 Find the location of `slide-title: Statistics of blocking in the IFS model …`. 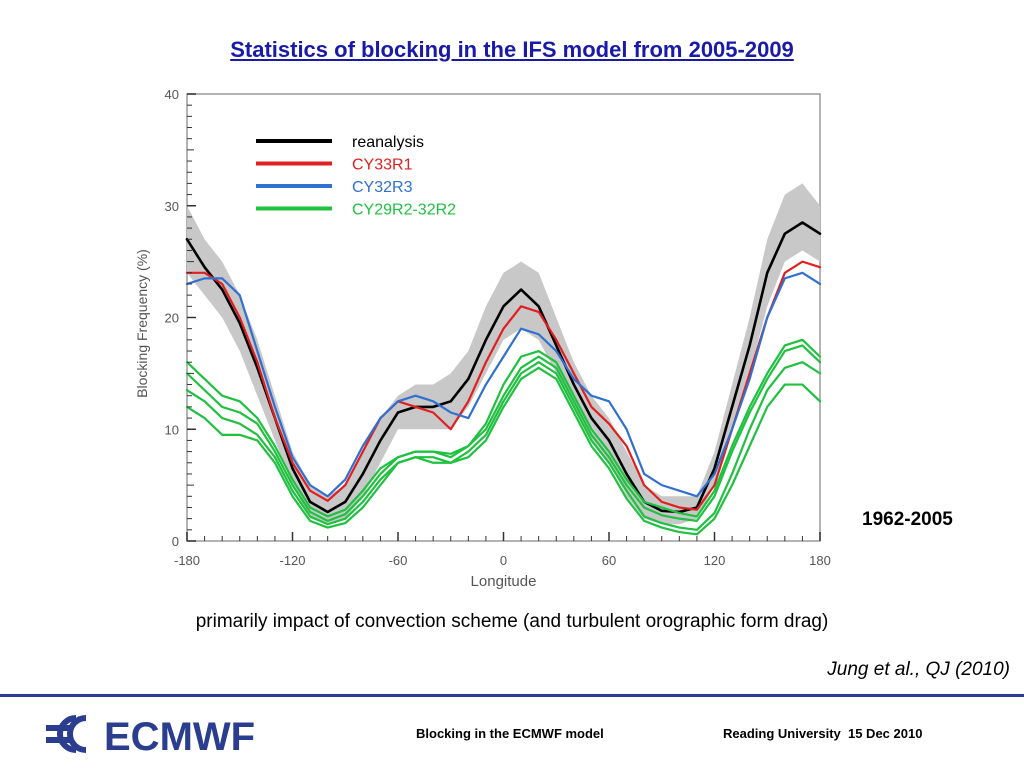

slide-title: Statistics of blocking in the IFS model … is located at coordinates (512, 49).